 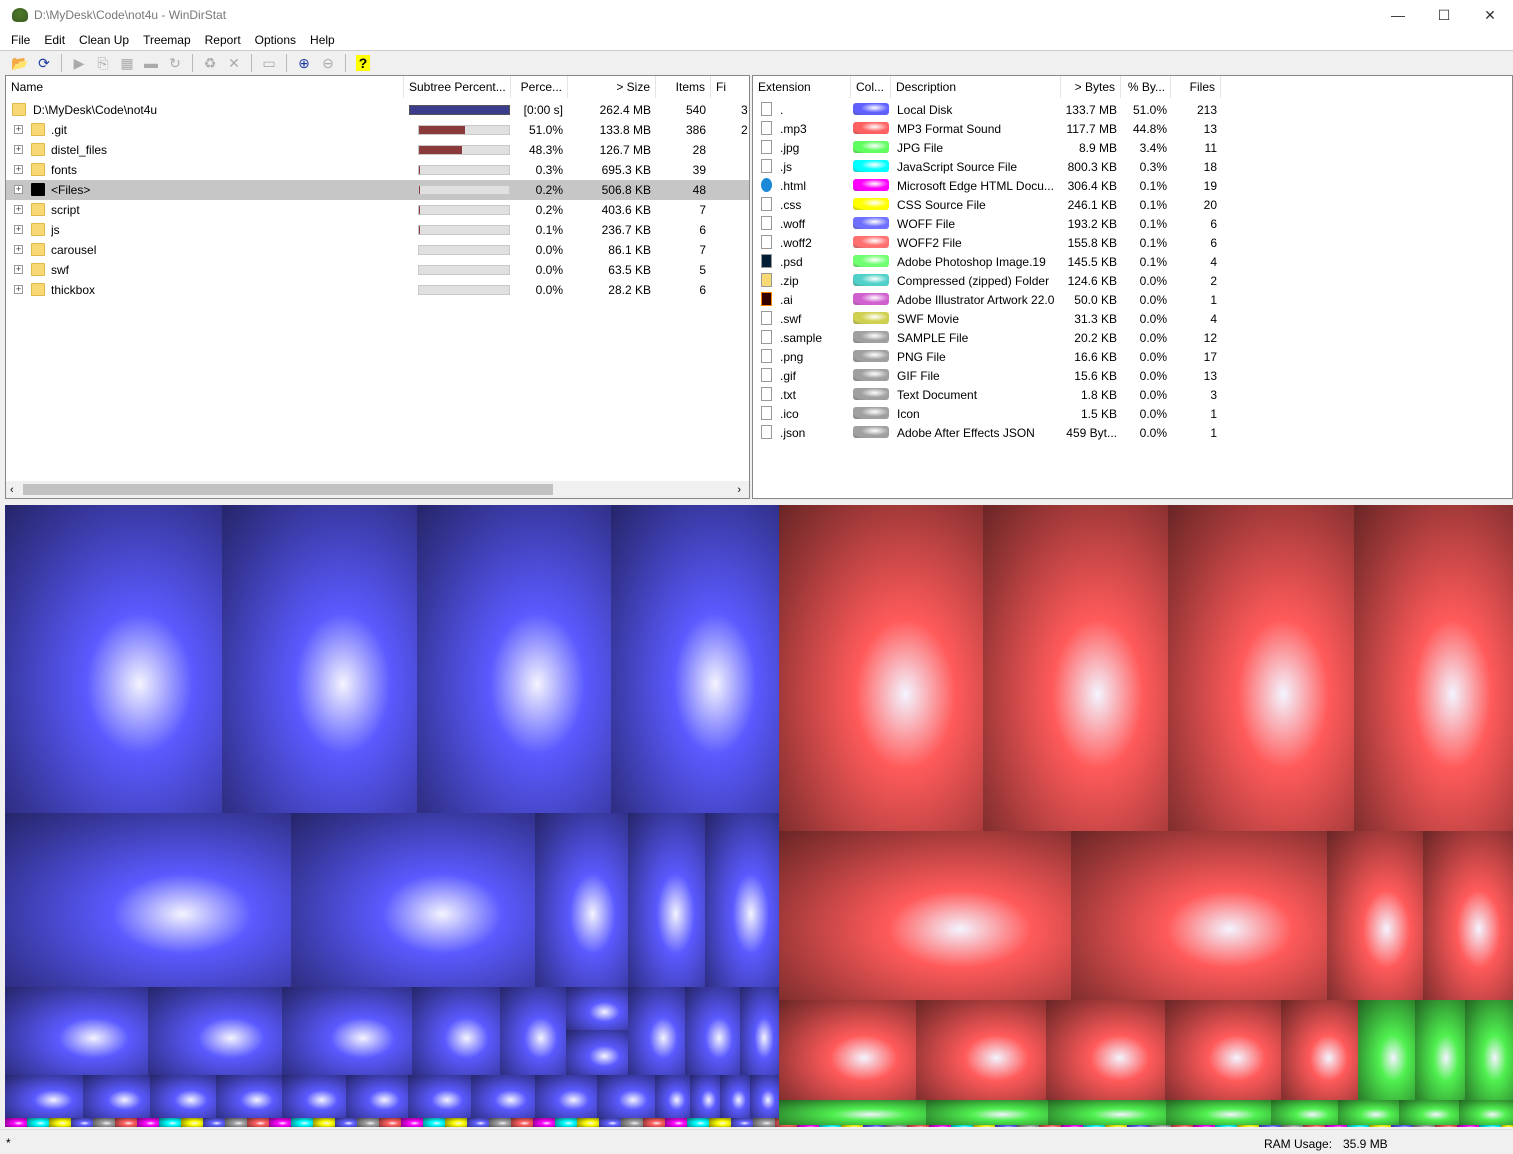 I want to click on column-header-3: > Size, so click(x=612, y=87).